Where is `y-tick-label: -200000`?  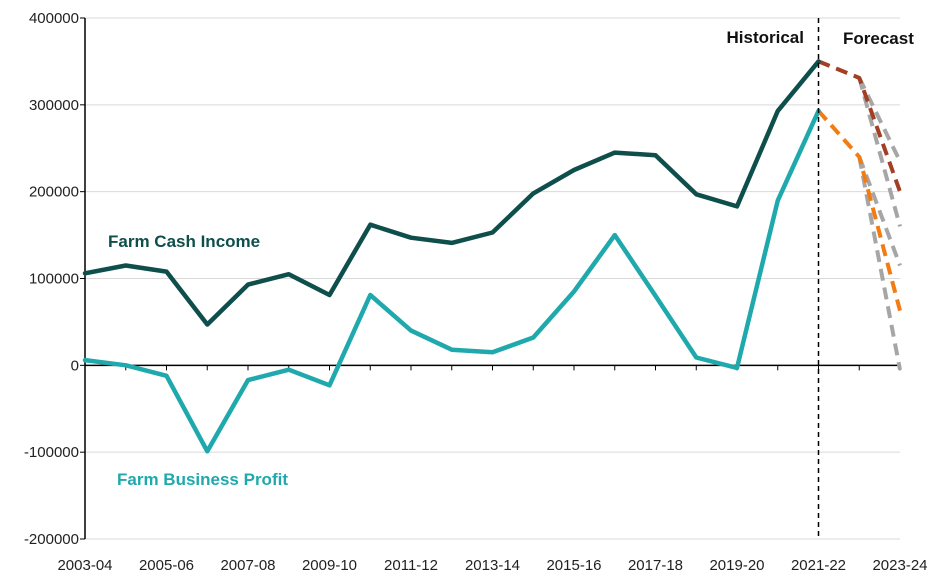 y-tick-label: -200000 is located at coordinates (51, 539).